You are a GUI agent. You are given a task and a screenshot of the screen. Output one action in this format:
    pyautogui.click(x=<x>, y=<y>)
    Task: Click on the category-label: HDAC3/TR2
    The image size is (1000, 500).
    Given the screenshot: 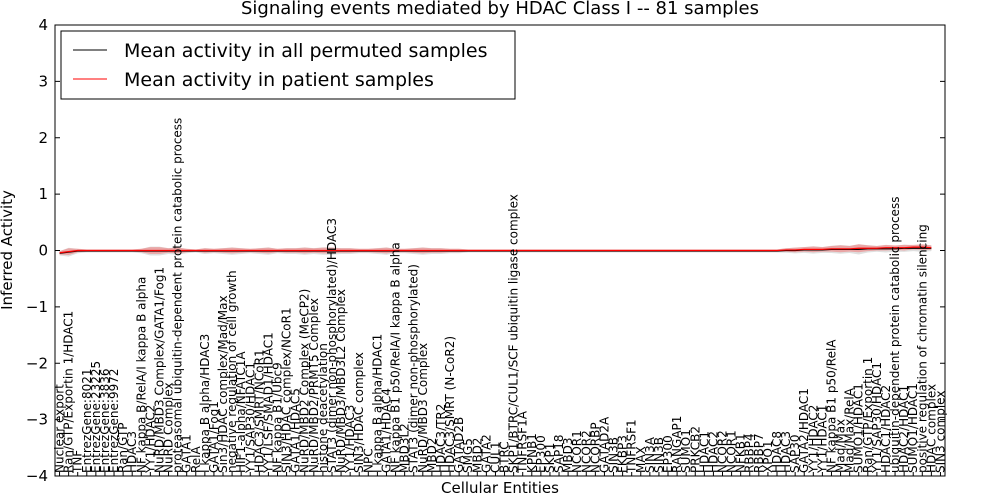 What is the action you would take?
    pyautogui.click(x=441, y=438)
    